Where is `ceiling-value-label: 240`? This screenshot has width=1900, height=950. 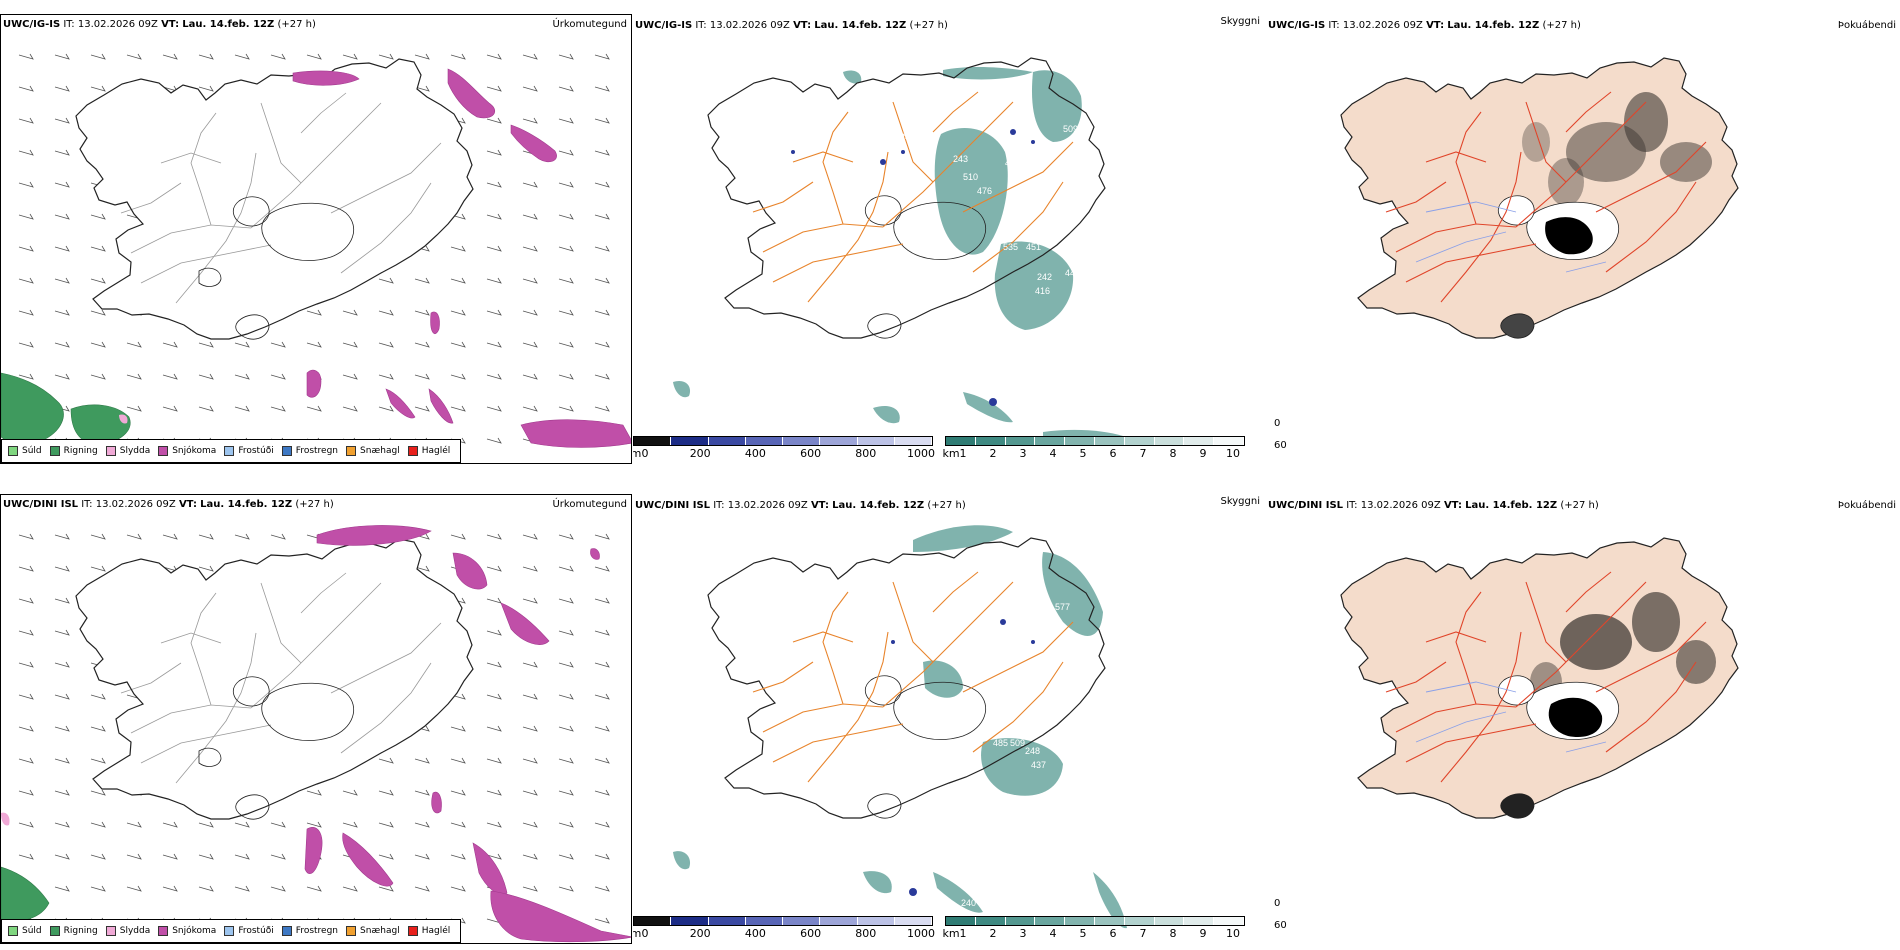
ceiling-value-label: 240 is located at coordinates (968, 903).